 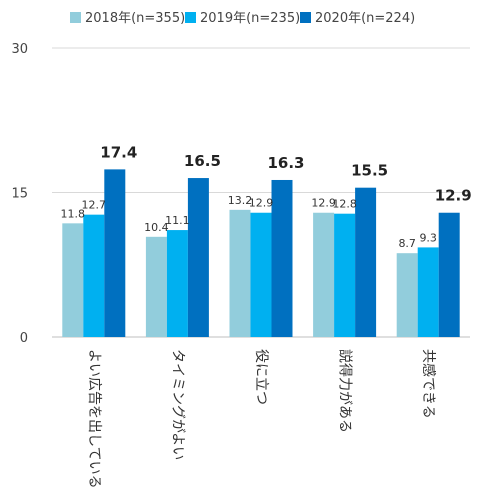 I want to click on value-label-0-1: 12.7, so click(x=94, y=205).